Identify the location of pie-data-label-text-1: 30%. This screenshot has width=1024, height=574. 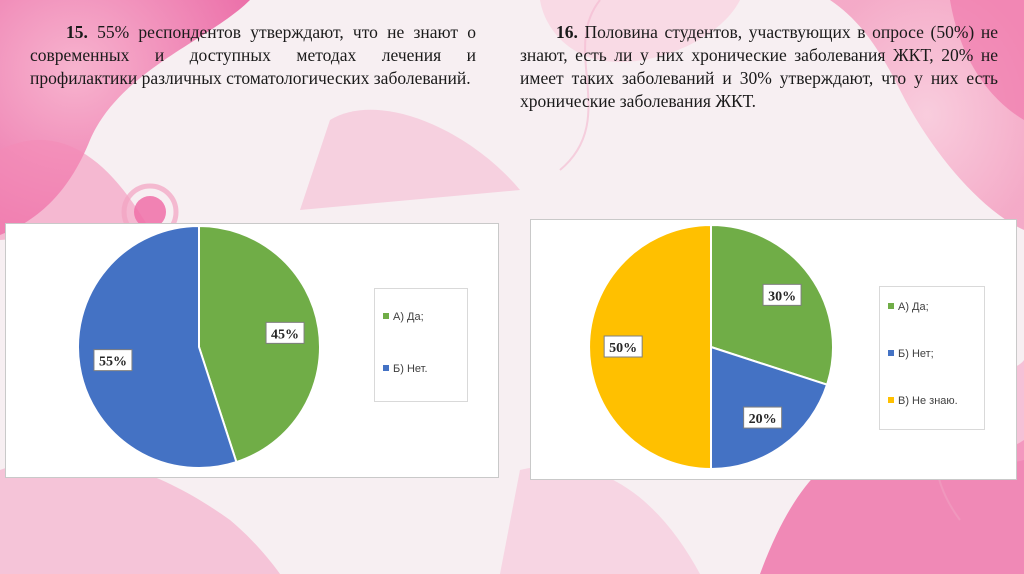
(782, 296).